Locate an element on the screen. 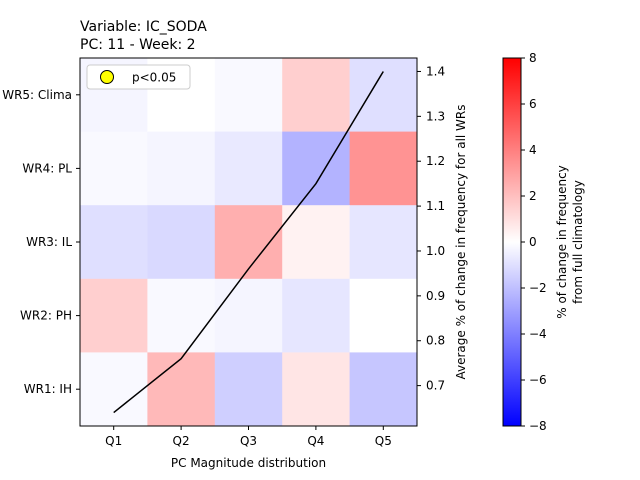 Image resolution: width=640 pixels, height=480 pixels. y-tick-label: WR1: IH is located at coordinates (48, 389).